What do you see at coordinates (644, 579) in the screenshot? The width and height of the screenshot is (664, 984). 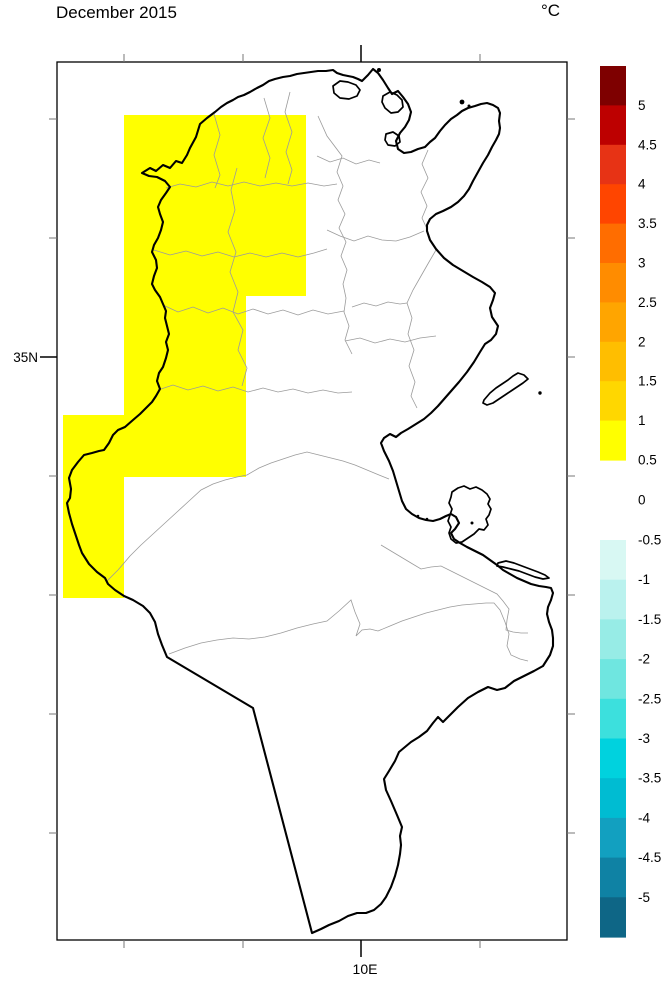 I see `colorbar-label: -1` at bounding box center [644, 579].